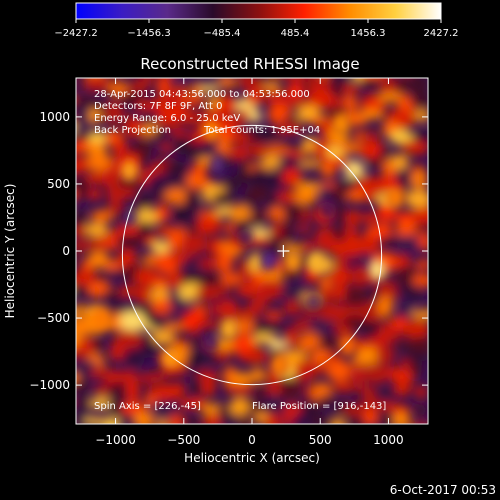 Image resolution: width=500 pixels, height=500 pixels. What do you see at coordinates (295, 33) in the screenshot?
I see `colorbar-tick-label: 485.4` at bounding box center [295, 33].